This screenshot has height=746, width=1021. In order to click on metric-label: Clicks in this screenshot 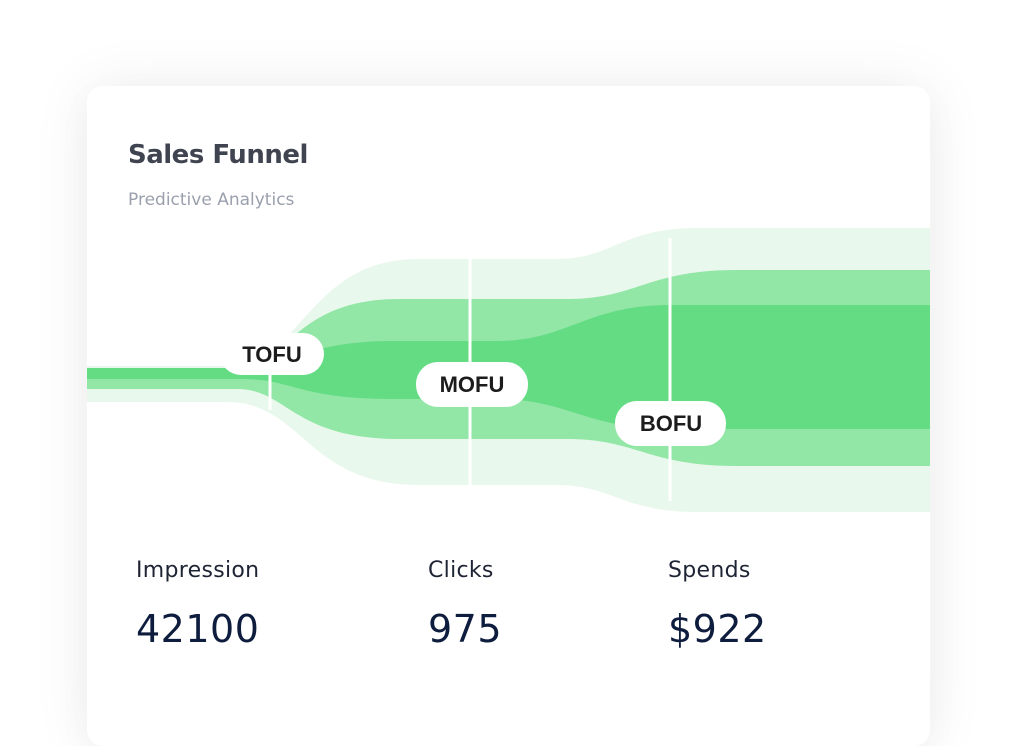, I will do `click(461, 570)`.